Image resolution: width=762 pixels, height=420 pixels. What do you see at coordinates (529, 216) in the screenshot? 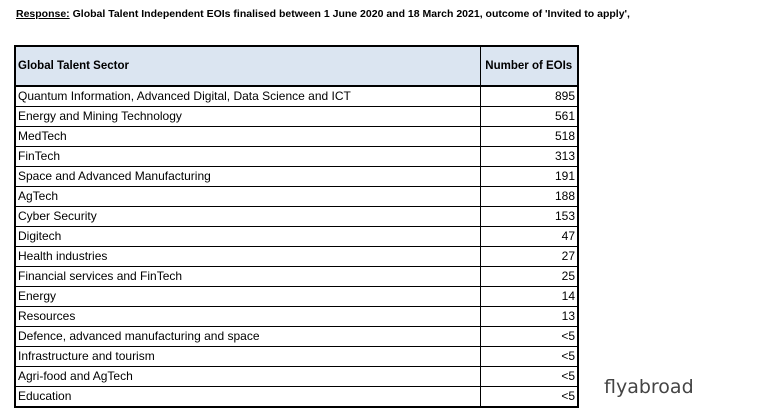
I see `eoi-count-cell: 153` at bounding box center [529, 216].